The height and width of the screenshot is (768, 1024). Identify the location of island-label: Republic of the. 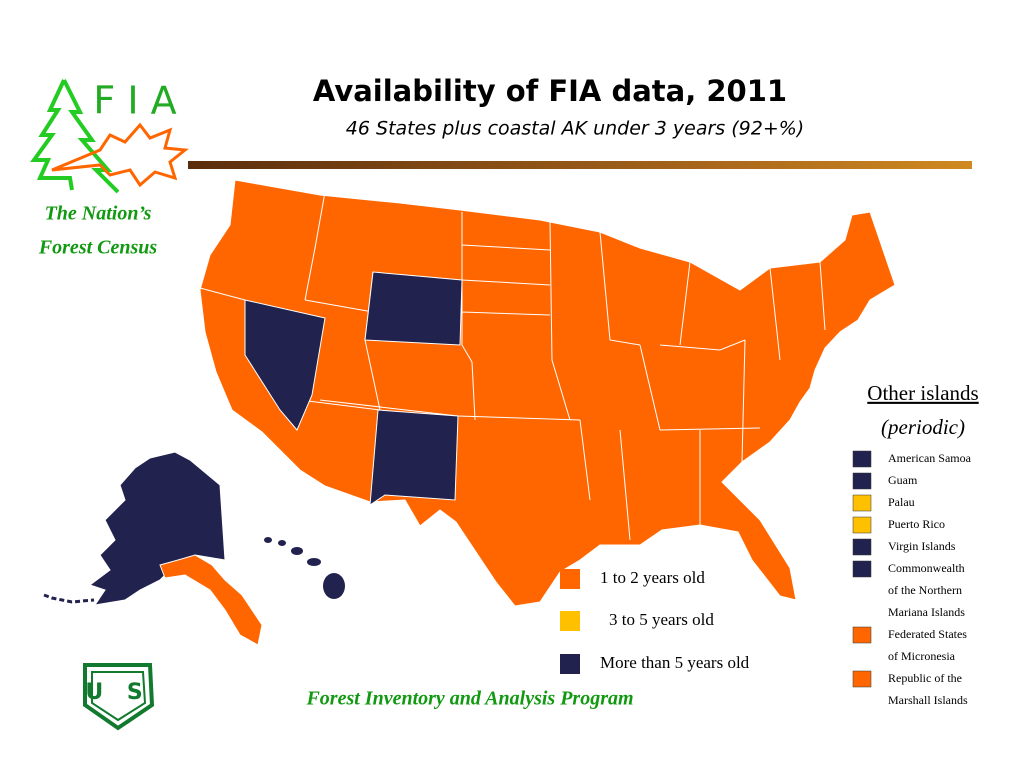
(925, 678).